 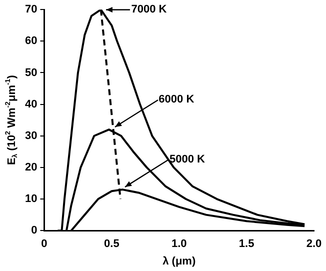 I want to click on y-tick-label: 30, so click(x=31, y=136).